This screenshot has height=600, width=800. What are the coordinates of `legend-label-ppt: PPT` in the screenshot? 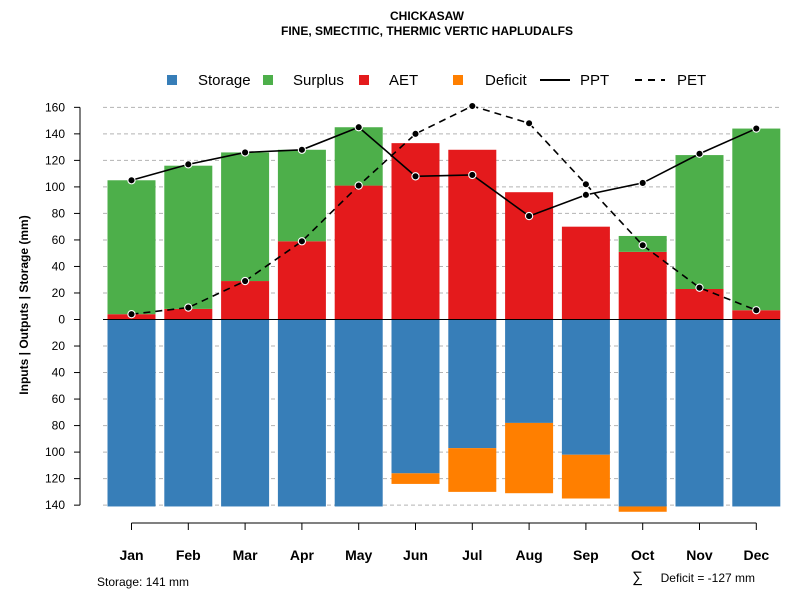 It's located at (594, 80).